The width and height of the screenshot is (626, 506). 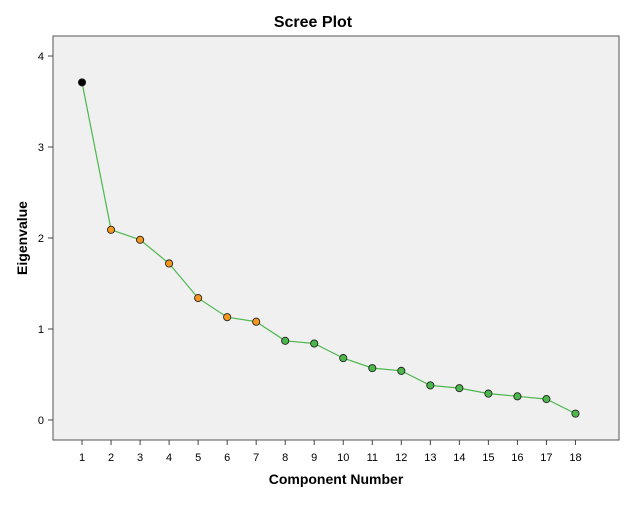 I want to click on x-tick-label: 7, so click(x=256, y=458).